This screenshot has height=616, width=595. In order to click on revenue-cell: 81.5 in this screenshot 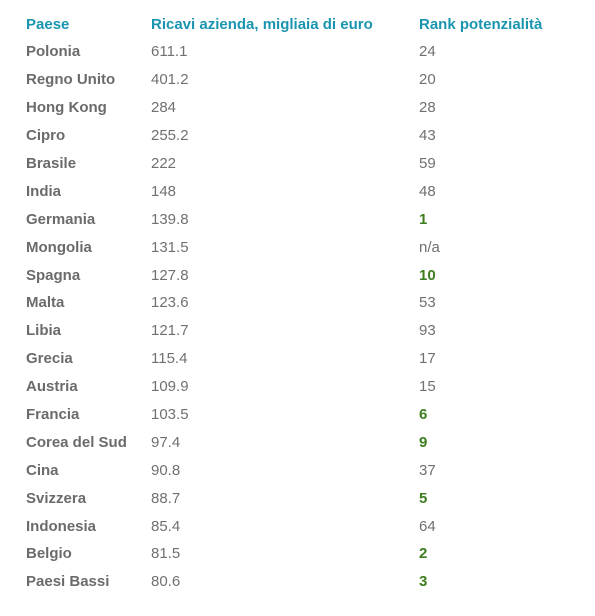, I will do `click(166, 554)`.